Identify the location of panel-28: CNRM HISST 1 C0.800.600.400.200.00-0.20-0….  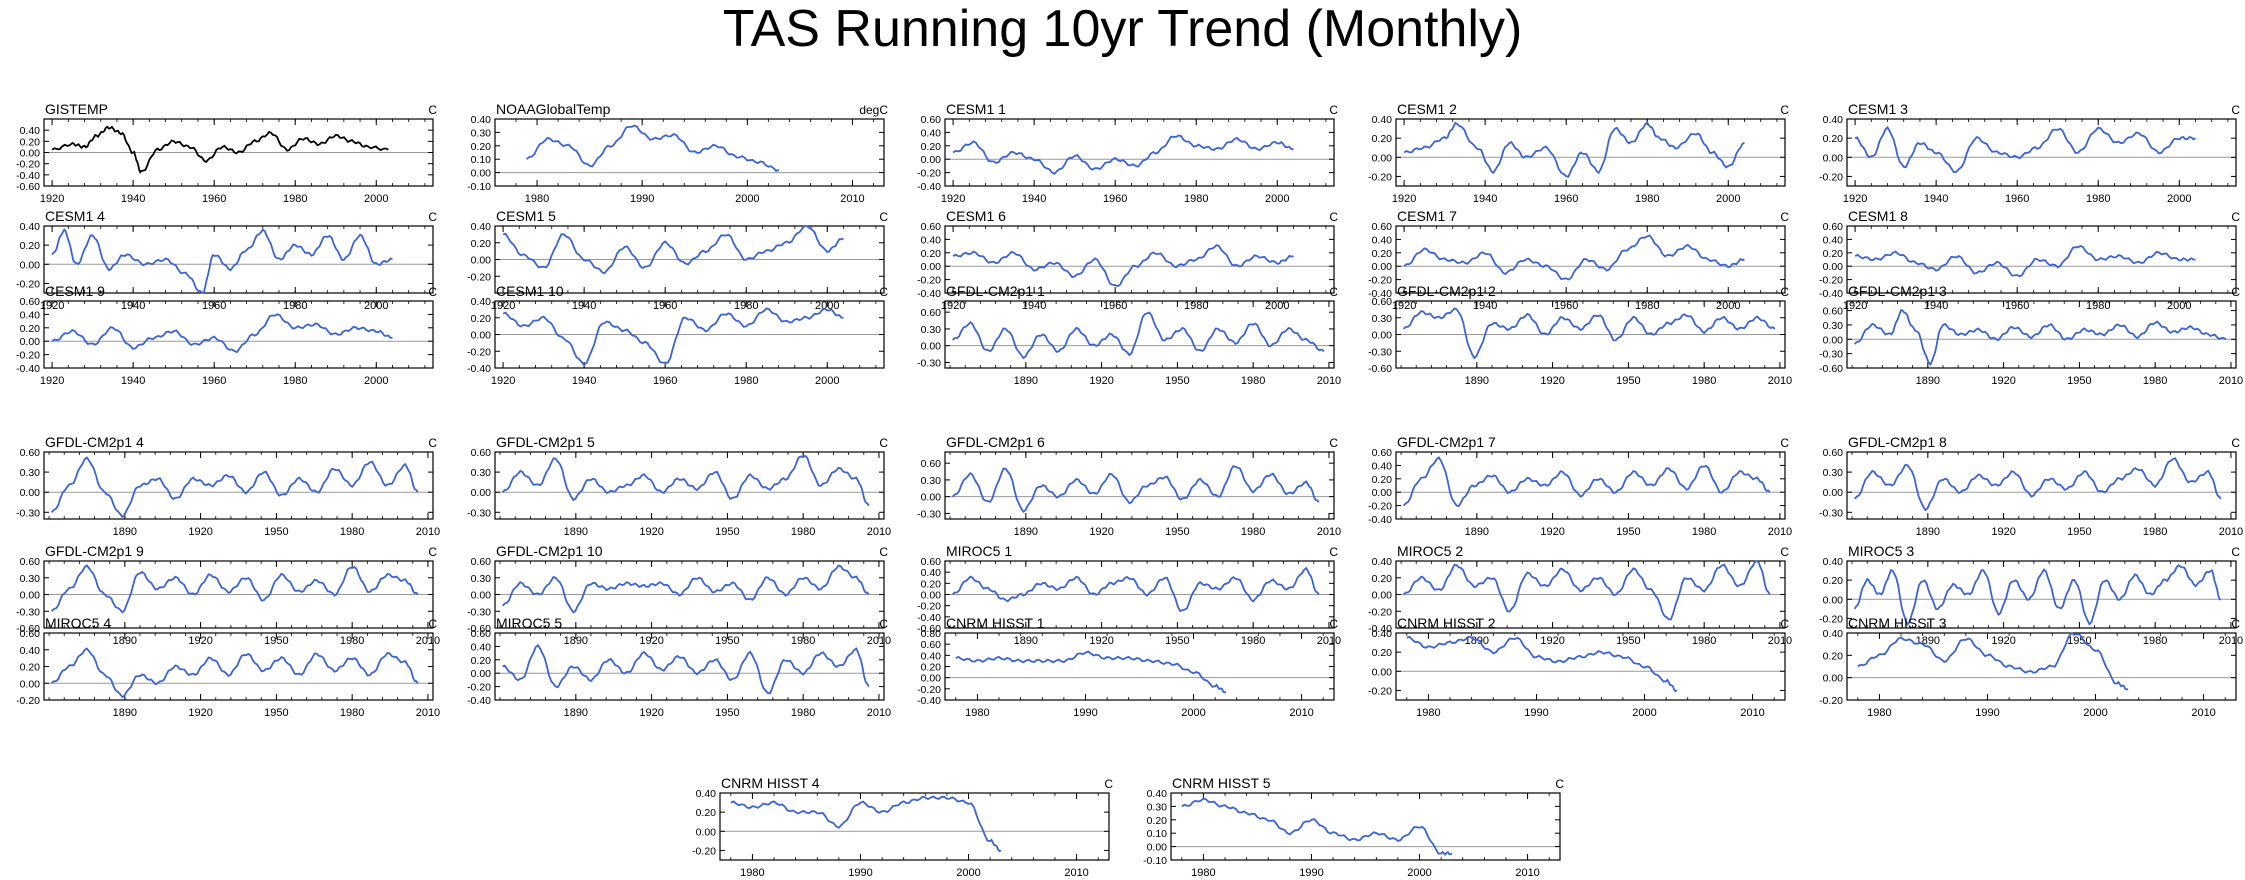
(1127, 667).